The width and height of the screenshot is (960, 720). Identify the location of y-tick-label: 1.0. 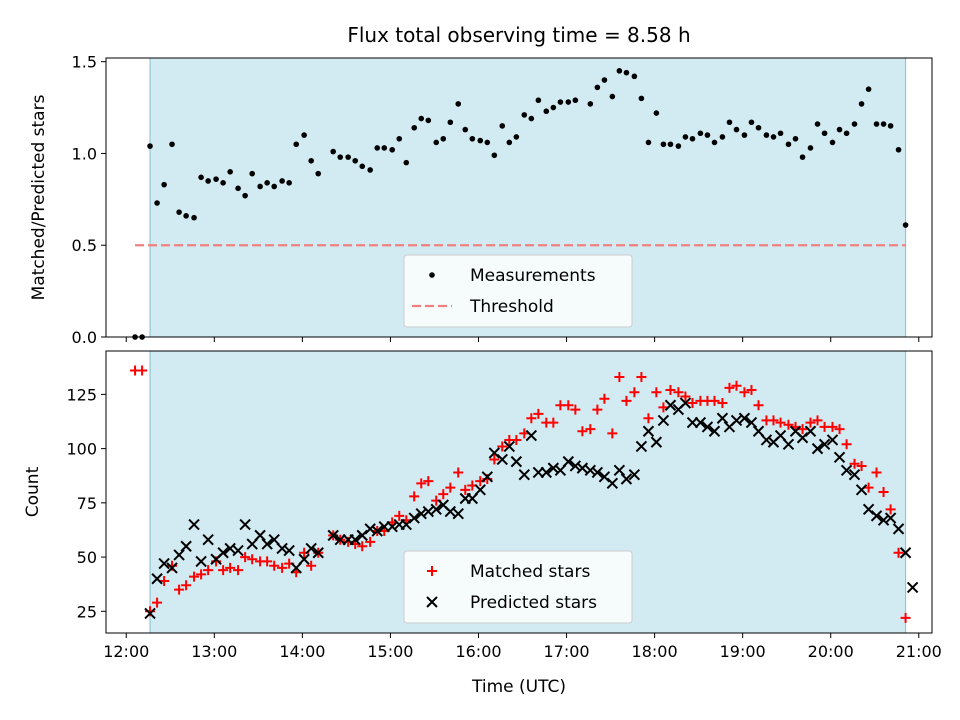
(84, 153).